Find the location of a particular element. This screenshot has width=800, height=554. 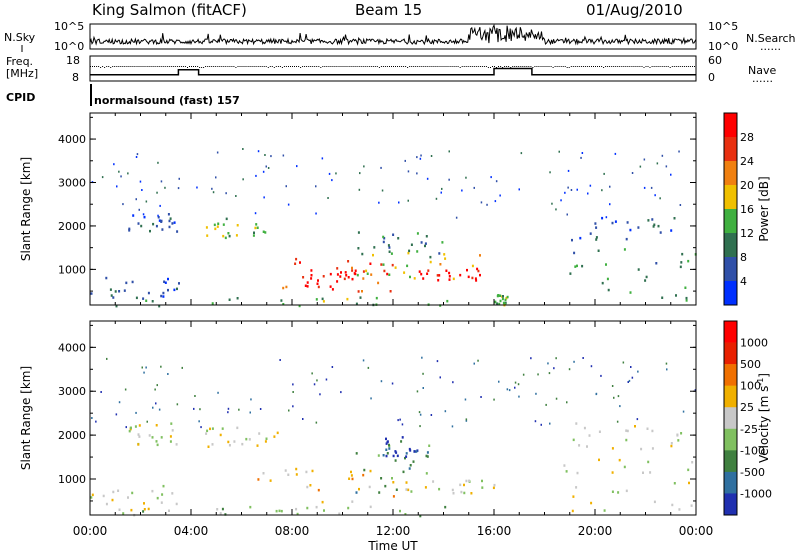

colorbar-tick-label: 4 is located at coordinates (743, 281).